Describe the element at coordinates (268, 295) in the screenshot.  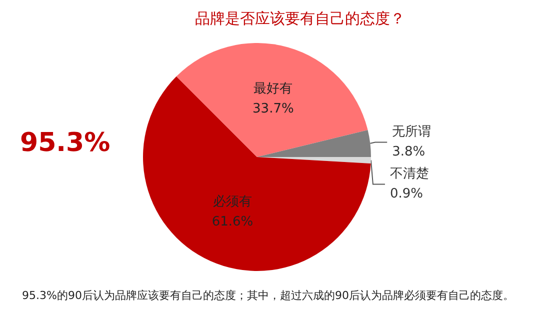
I see `text: 95.3%的90后认为品牌应该要有自己的态度；其中，超过六成的90后认为品牌必须要有自己的态度。` at that location.